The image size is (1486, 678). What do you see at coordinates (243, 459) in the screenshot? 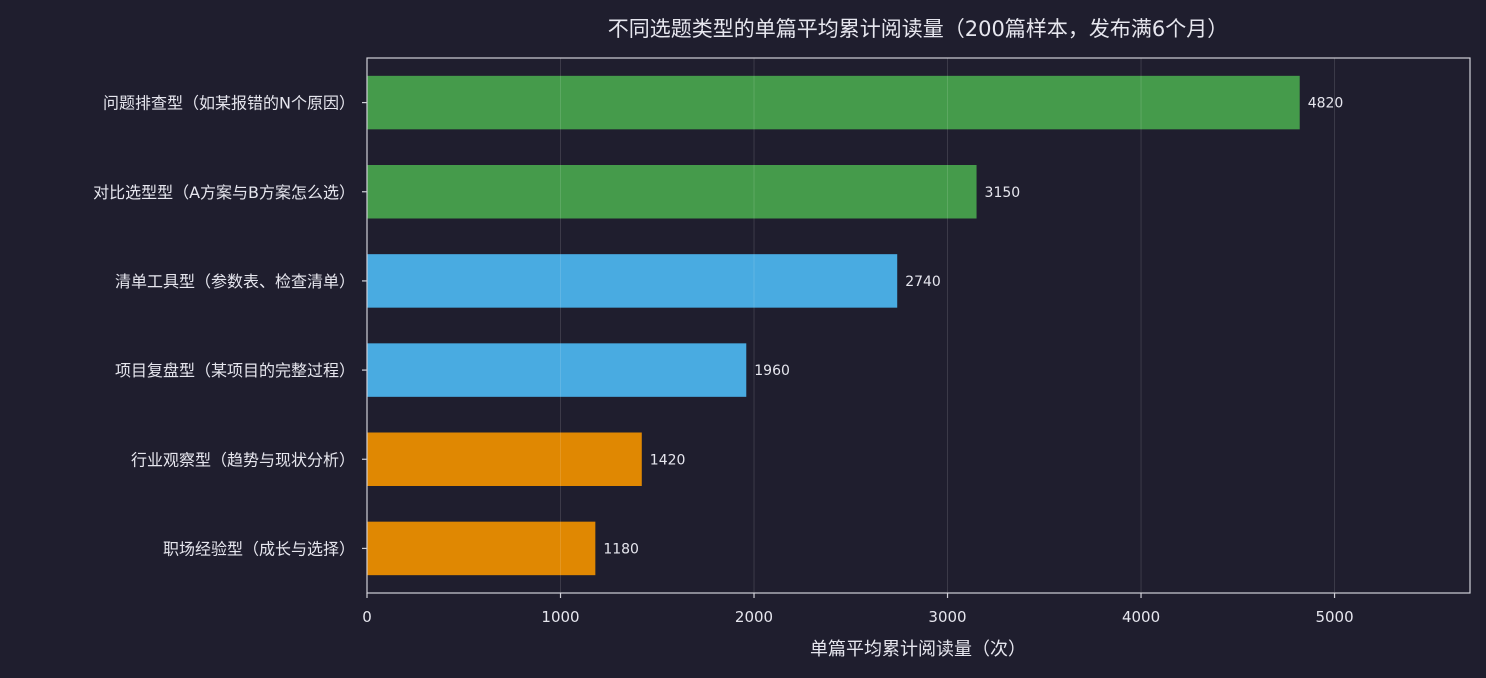
I see `category-label: 行业观察型（趋势与现状分析）` at bounding box center [243, 459].